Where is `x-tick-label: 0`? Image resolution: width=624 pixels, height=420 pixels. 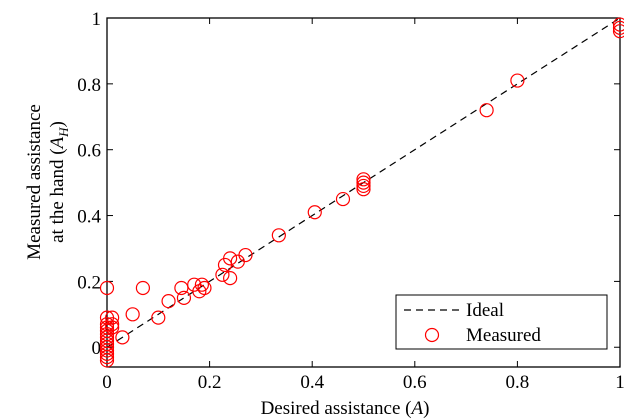 x-tick-label: 0 is located at coordinates (107, 382).